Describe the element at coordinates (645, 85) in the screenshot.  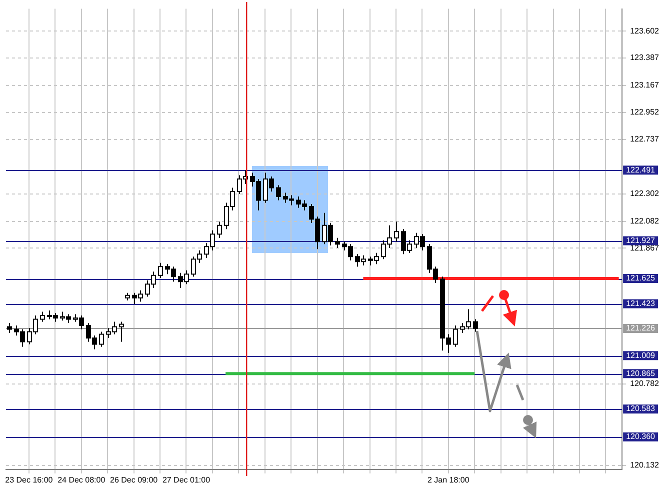
I see `y-tick-label: 123.167` at that location.